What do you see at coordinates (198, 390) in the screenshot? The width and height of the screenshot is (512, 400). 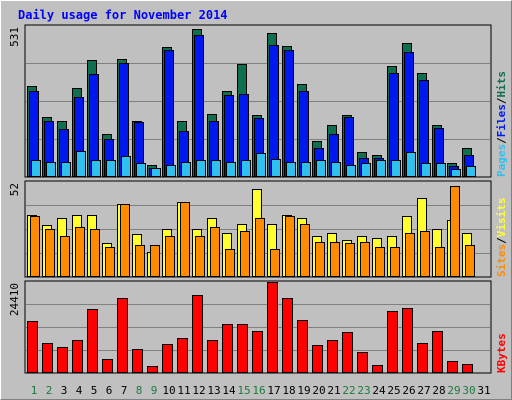 I see `day-label-12: 12` at bounding box center [198, 390].